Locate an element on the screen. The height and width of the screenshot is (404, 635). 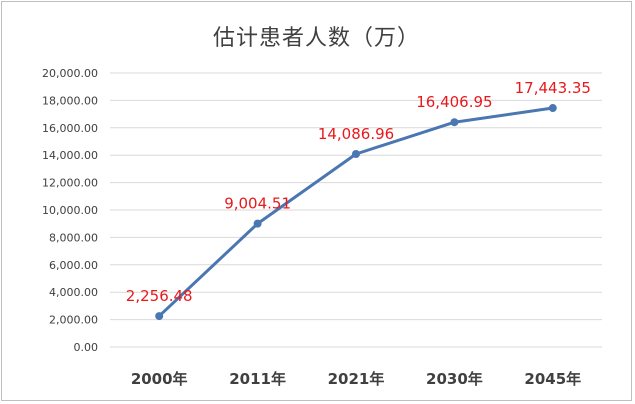
chart-title: 估计患者人数（万） is located at coordinates (316, 38).